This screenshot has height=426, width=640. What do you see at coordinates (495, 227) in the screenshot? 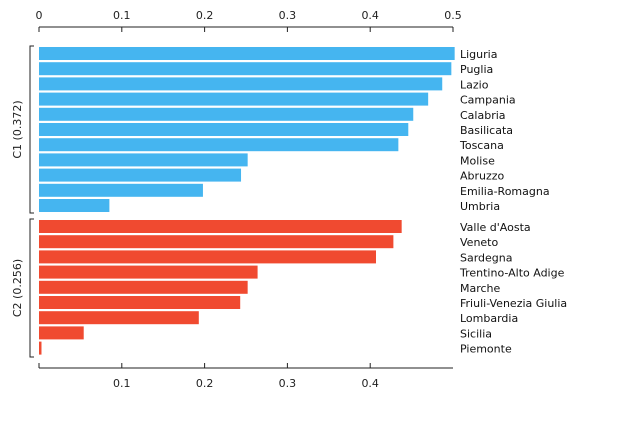
I see `category-label: Valle d'Aosta` at bounding box center [495, 227].